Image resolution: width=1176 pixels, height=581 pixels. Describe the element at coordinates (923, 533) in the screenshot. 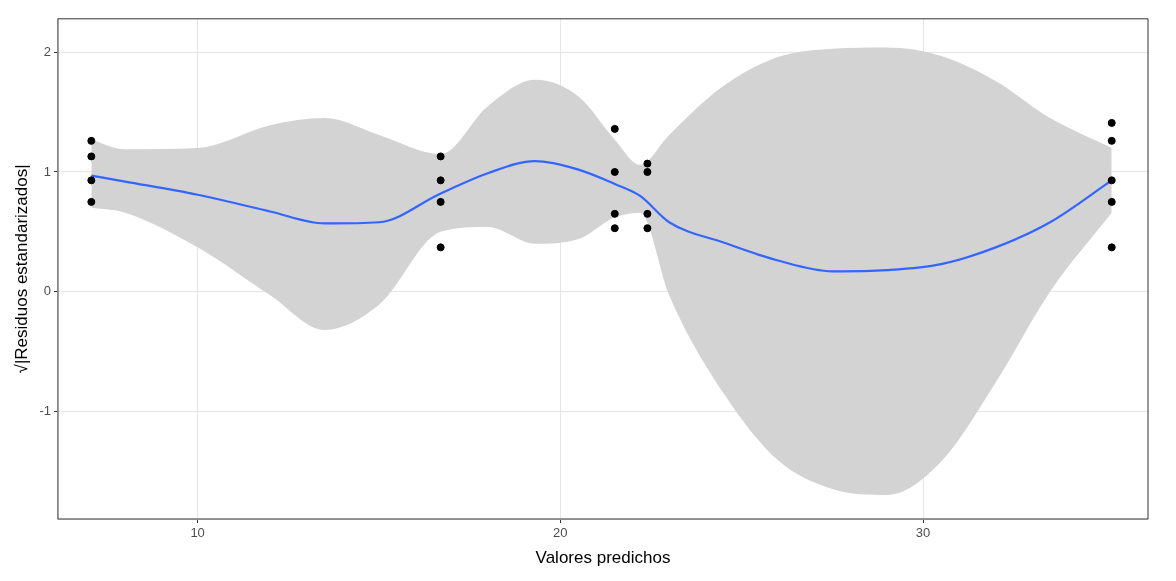

I see `x-tick-label: 30` at that location.